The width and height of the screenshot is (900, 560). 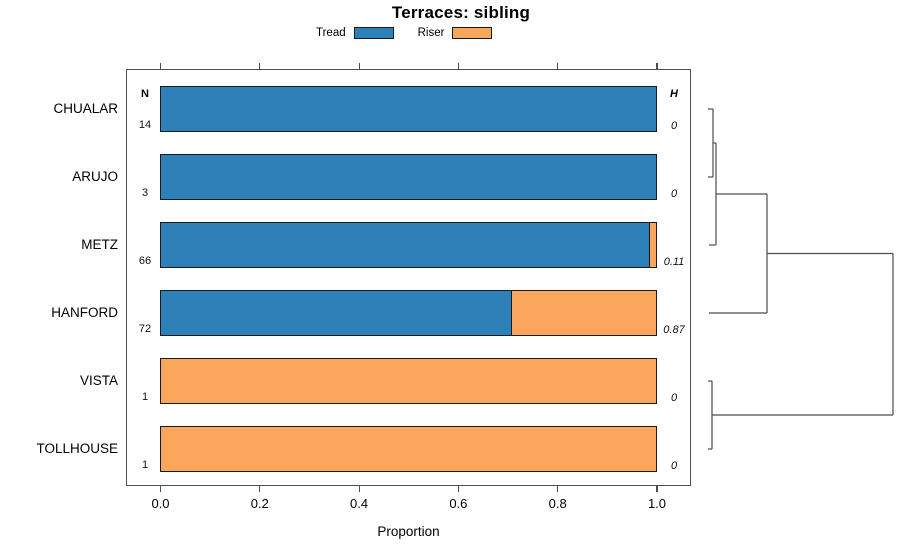 I want to click on n-column-header: N, so click(x=145, y=94).